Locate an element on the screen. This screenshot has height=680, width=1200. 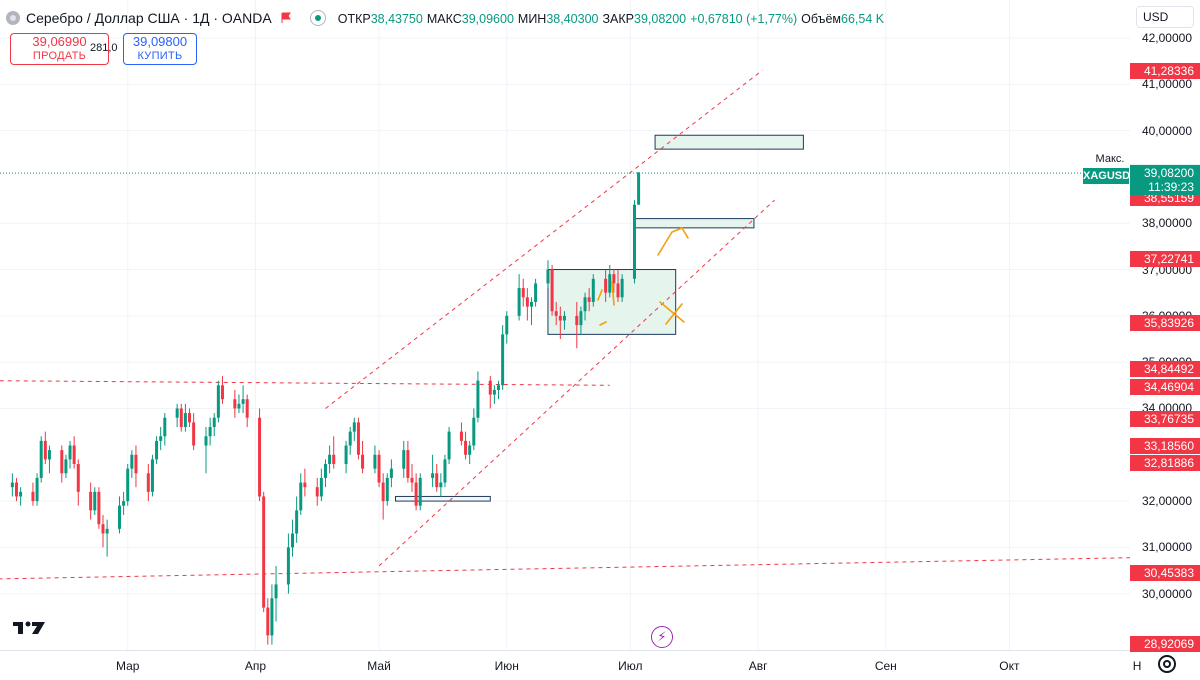
current-price-tag: 39,08200 11:39:23 is located at coordinates (1165, 180).